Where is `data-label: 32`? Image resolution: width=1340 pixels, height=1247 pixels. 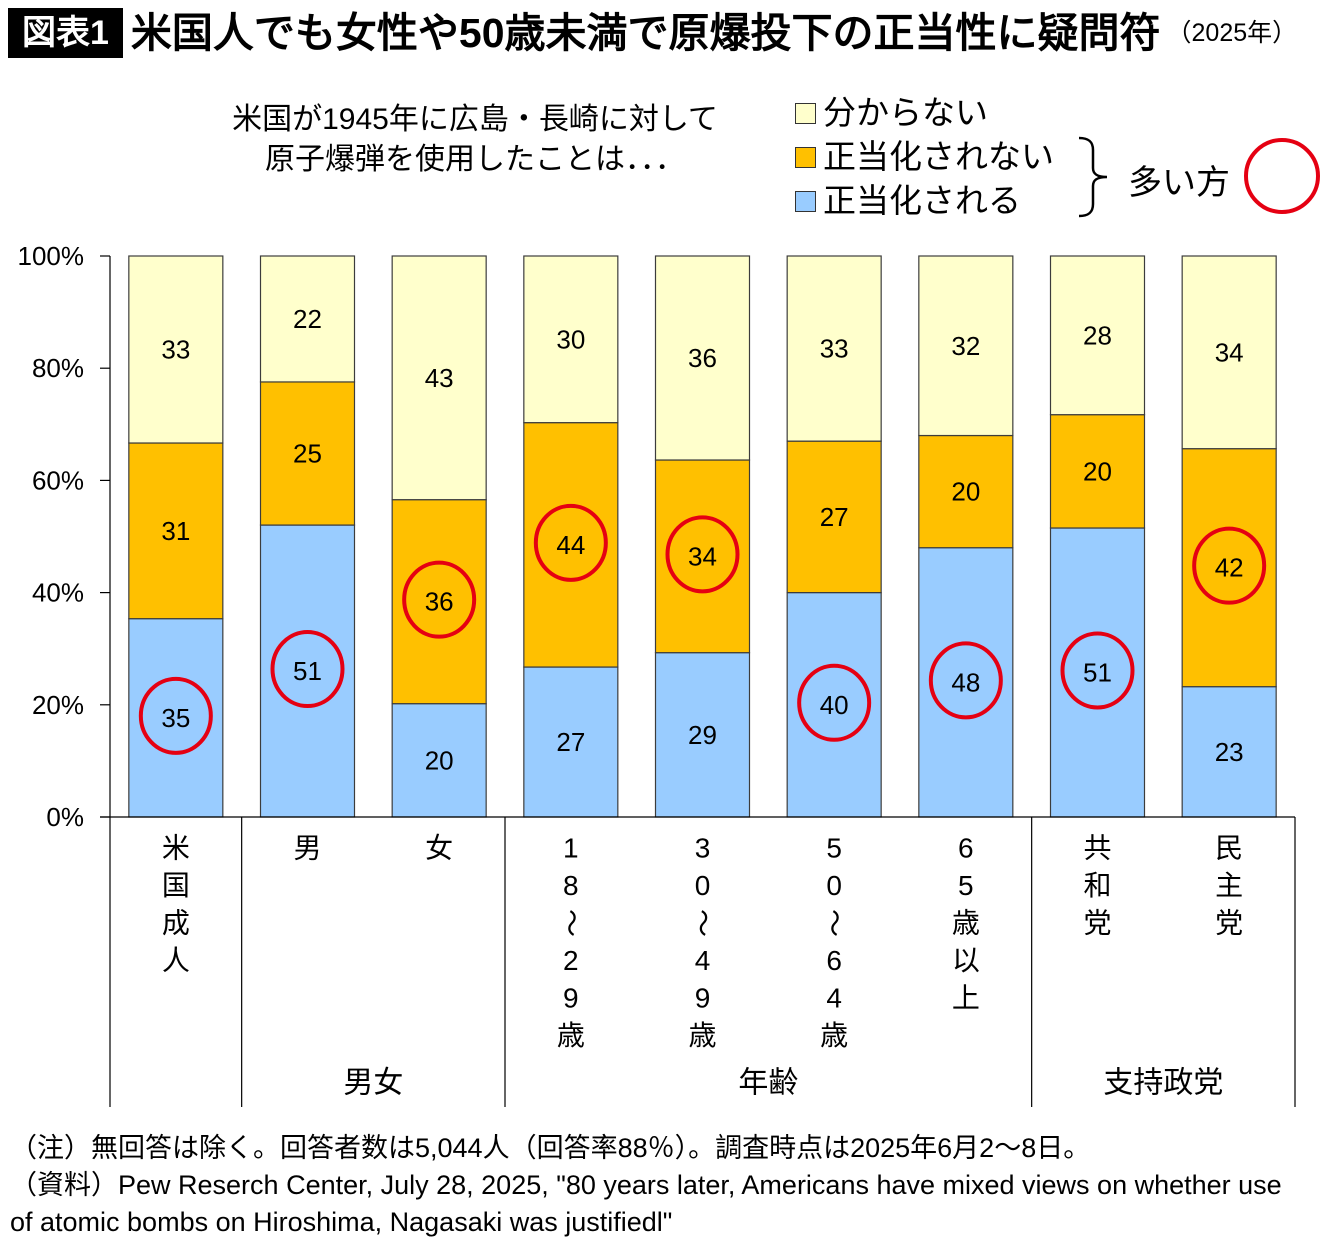
data-label: 32 is located at coordinates (965, 346).